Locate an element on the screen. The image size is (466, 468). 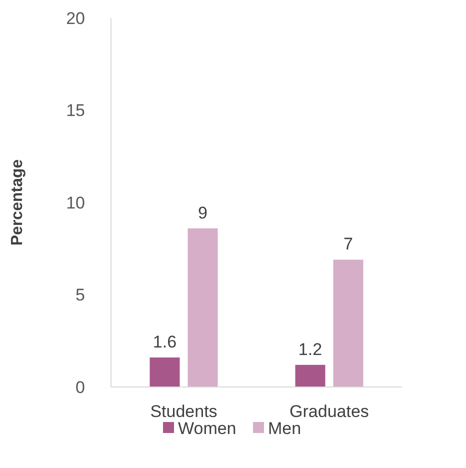
x-tick-label: Students is located at coordinates (184, 411).